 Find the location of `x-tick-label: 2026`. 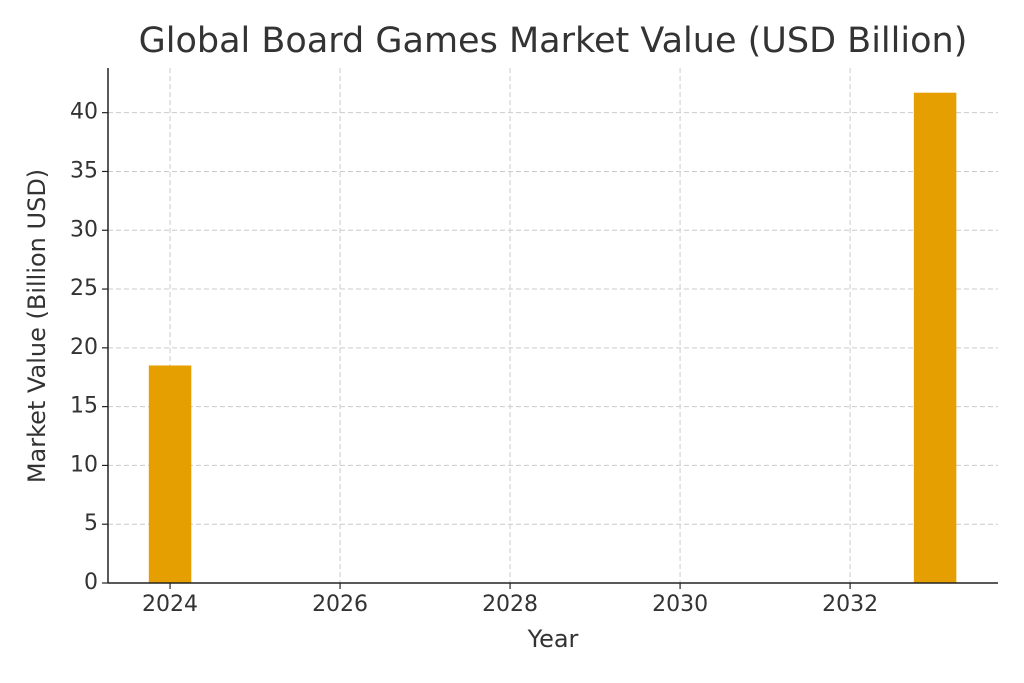

x-tick-label: 2026 is located at coordinates (340, 604).